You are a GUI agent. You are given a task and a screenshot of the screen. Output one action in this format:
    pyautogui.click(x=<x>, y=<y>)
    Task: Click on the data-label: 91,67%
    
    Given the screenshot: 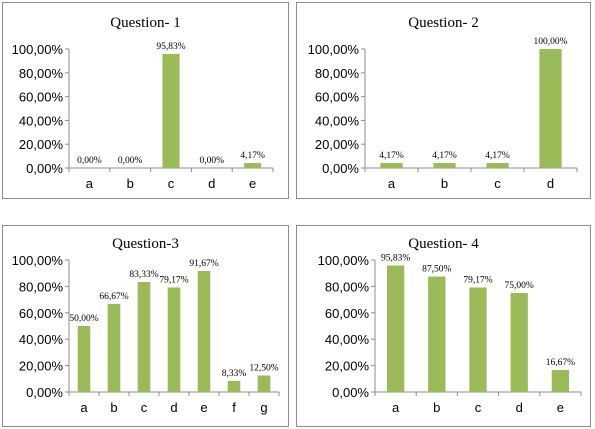 What is the action you would take?
    pyautogui.click(x=203, y=264)
    